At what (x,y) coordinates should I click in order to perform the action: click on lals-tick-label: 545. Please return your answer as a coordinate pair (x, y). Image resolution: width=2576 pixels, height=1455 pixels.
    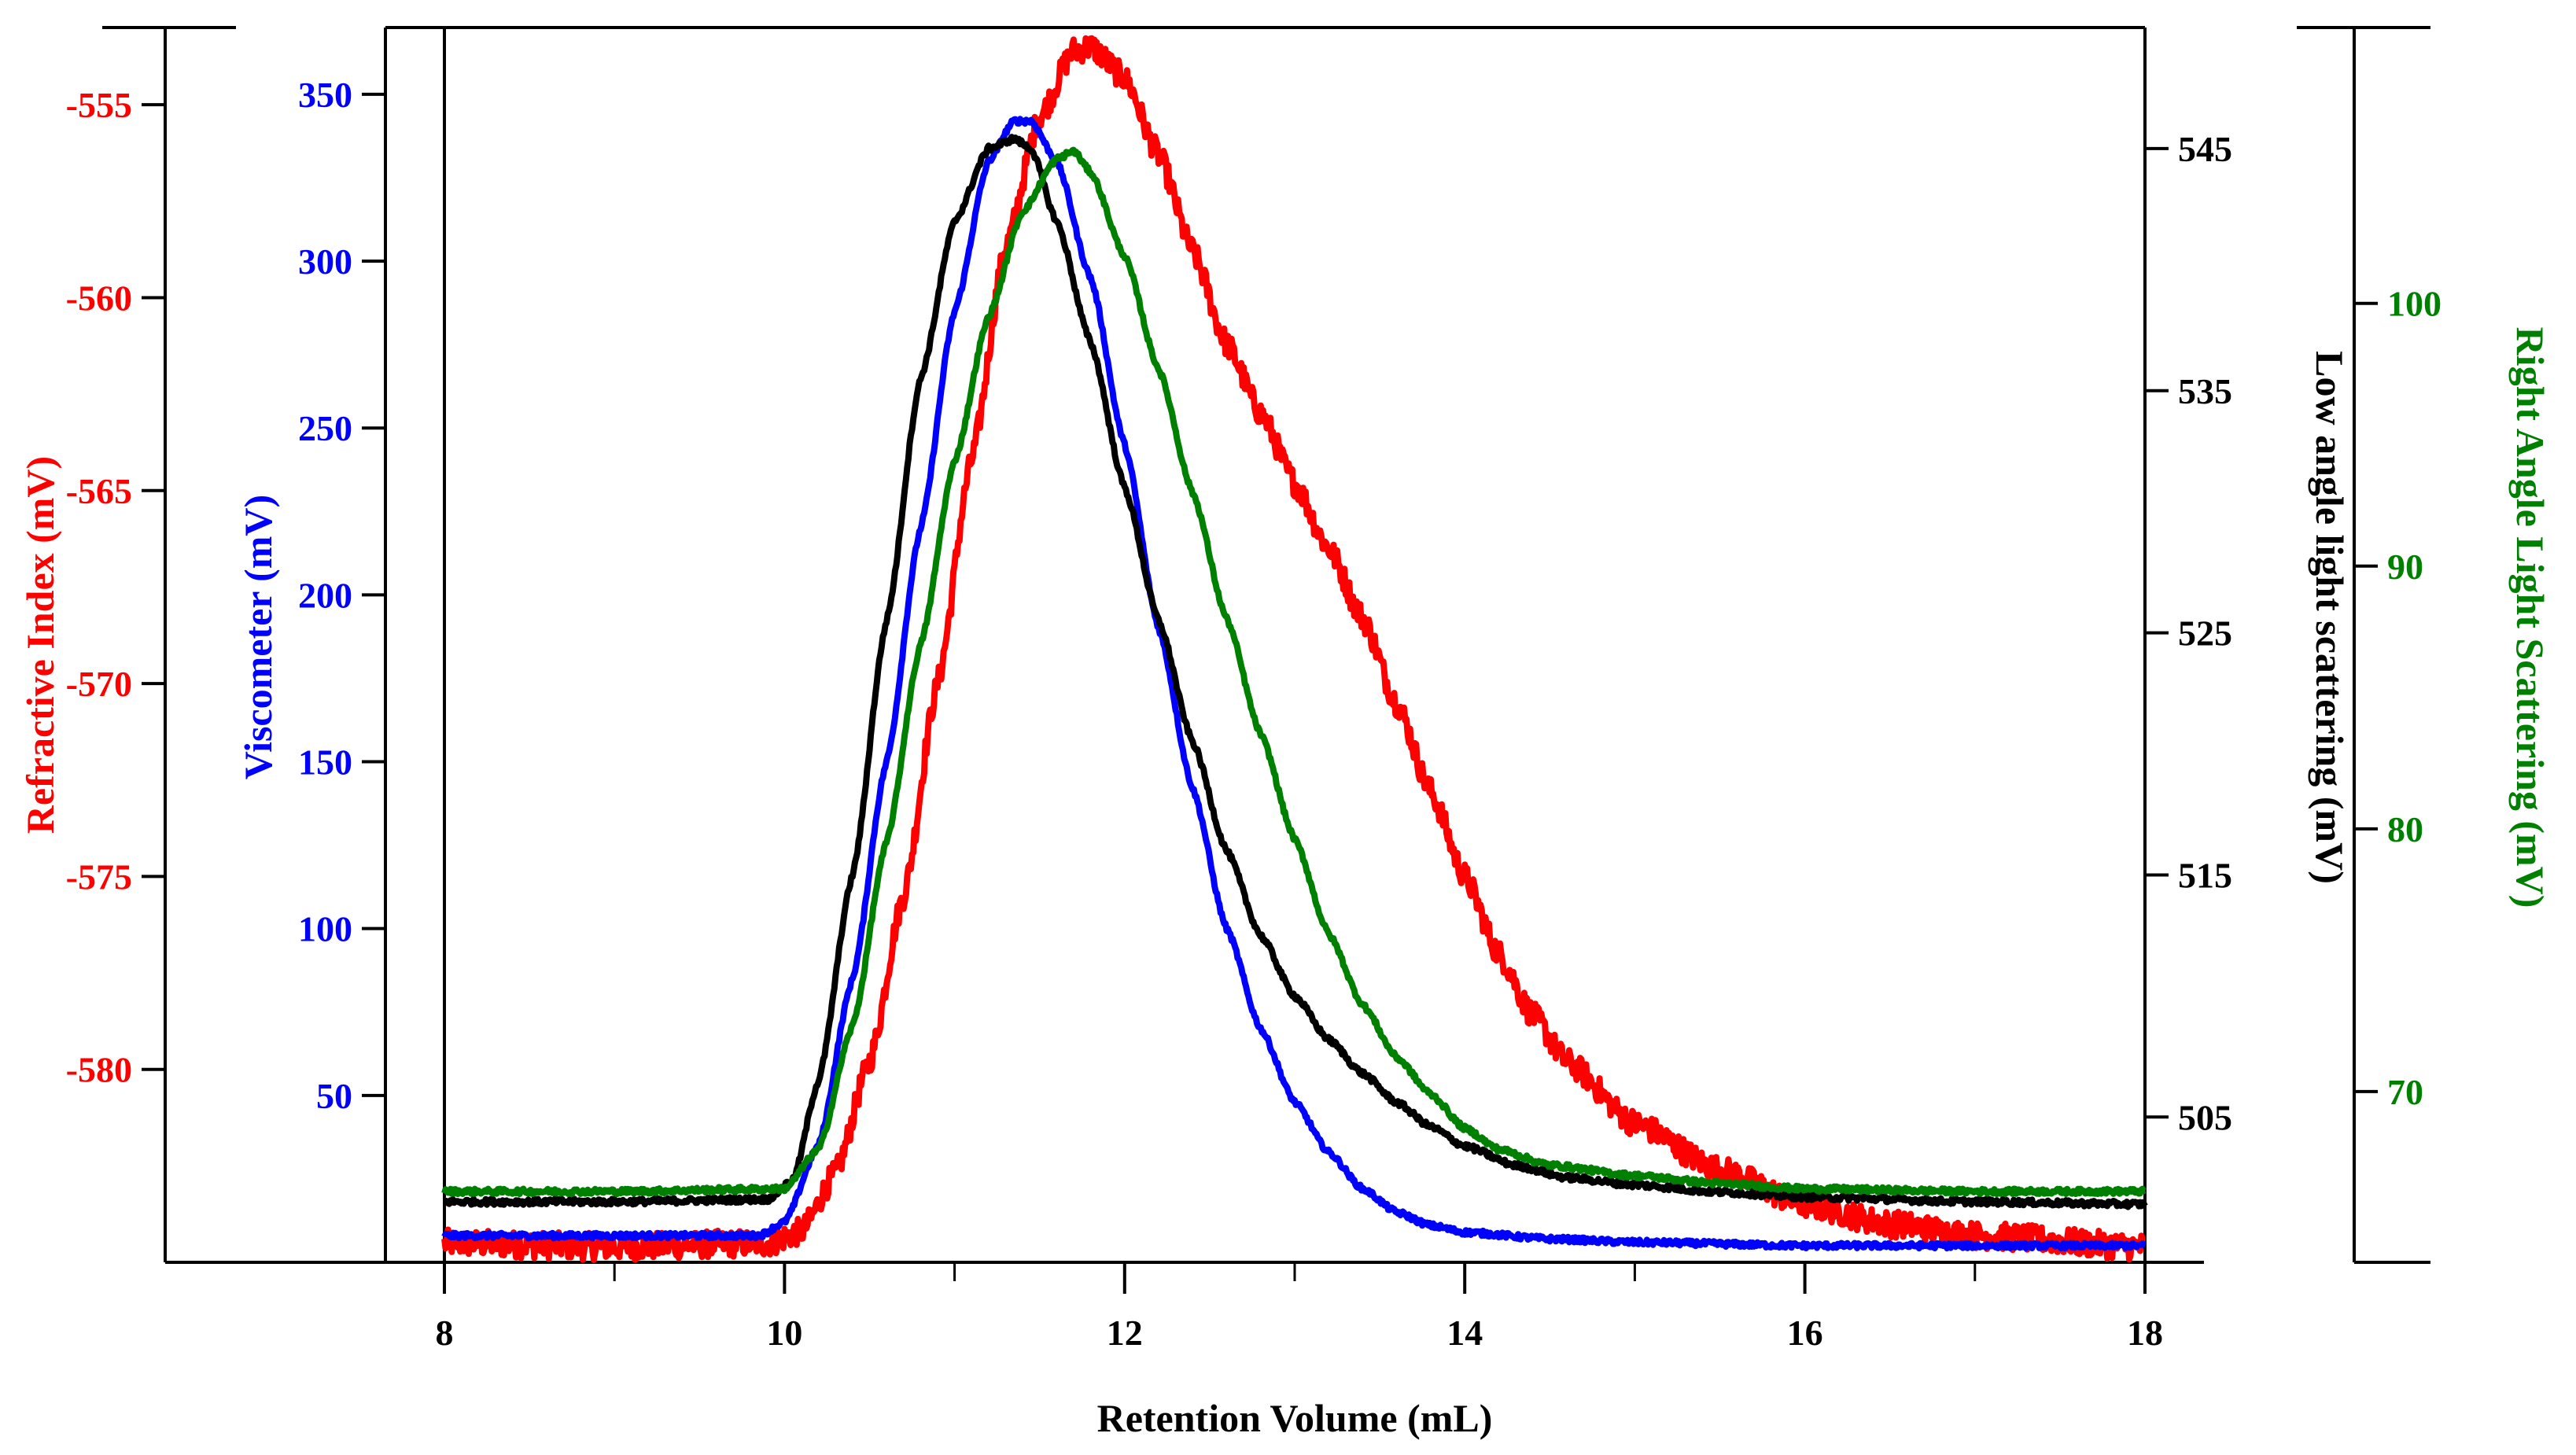
    Looking at the image, I should click on (2205, 149).